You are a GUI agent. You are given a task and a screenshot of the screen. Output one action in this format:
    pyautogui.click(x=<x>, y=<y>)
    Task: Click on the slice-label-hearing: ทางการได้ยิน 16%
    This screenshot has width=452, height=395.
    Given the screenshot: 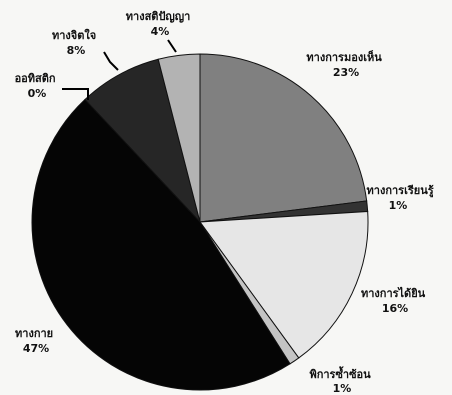 What is the action you would take?
    pyautogui.click(x=395, y=300)
    